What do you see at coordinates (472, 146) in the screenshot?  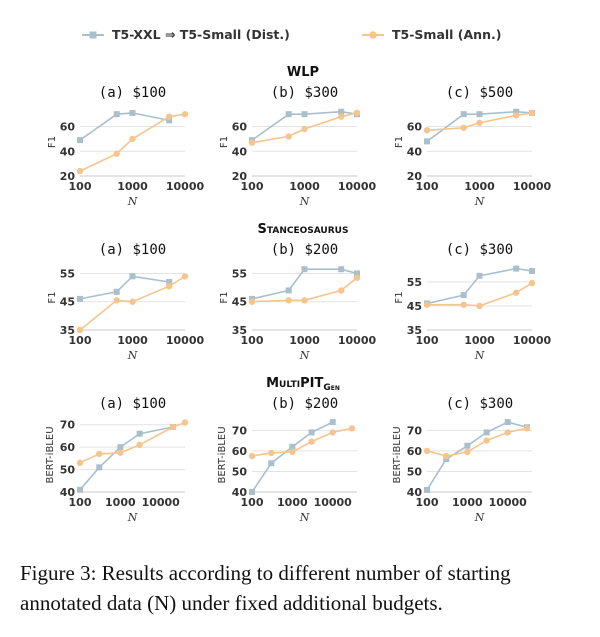 I see `panel-3: (c) $500 20 40 60 100 1000 10000 N F1` at bounding box center [472, 146].